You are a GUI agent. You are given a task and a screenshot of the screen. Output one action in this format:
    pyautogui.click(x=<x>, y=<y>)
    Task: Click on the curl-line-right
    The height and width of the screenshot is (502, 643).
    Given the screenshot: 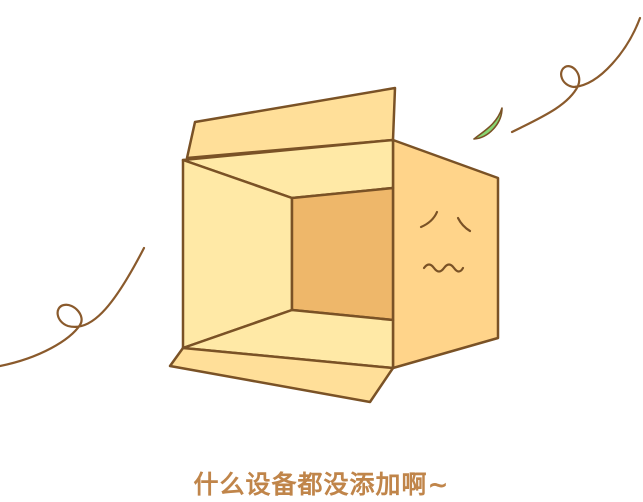 What is the action you would take?
    pyautogui.click(x=576, y=75)
    